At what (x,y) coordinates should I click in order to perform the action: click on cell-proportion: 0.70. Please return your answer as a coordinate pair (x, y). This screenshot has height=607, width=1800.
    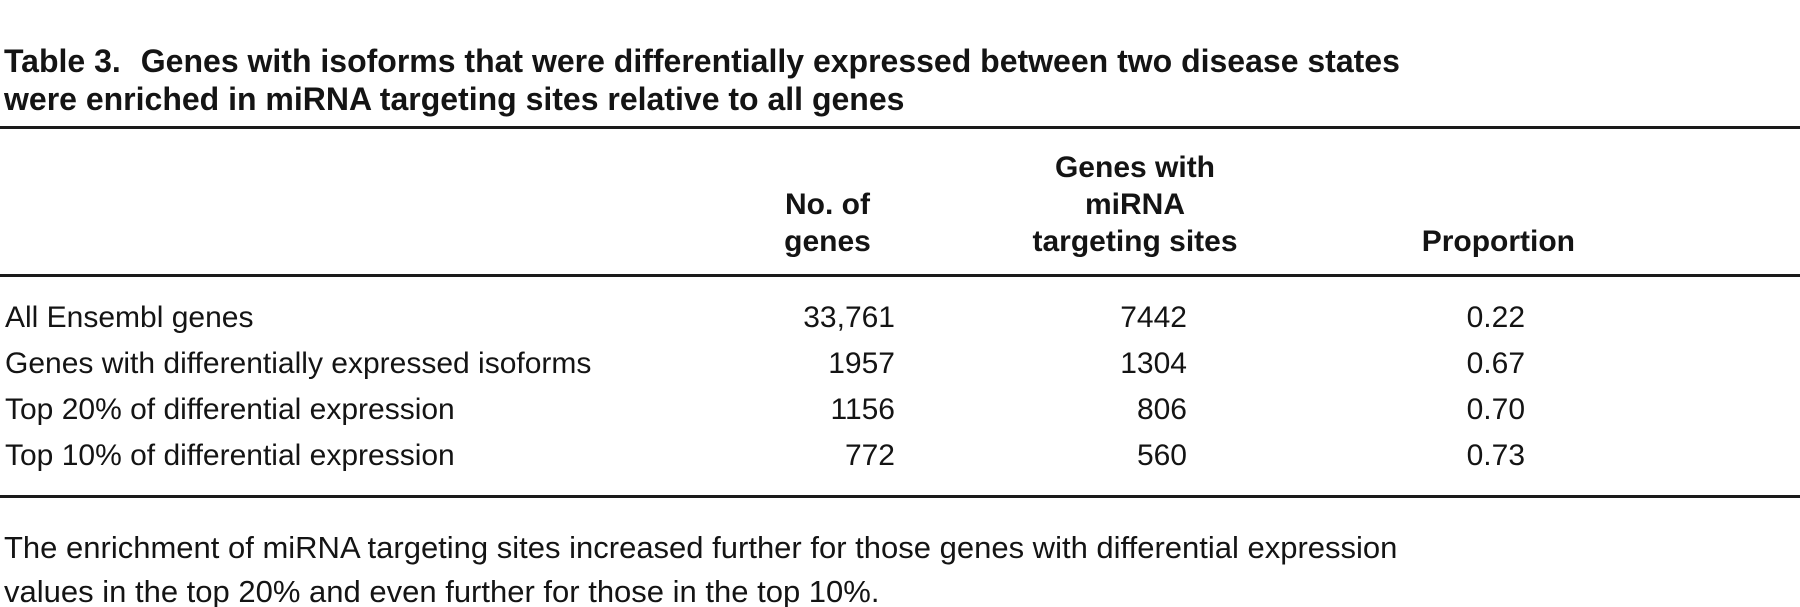
    Looking at the image, I should click on (1495, 409).